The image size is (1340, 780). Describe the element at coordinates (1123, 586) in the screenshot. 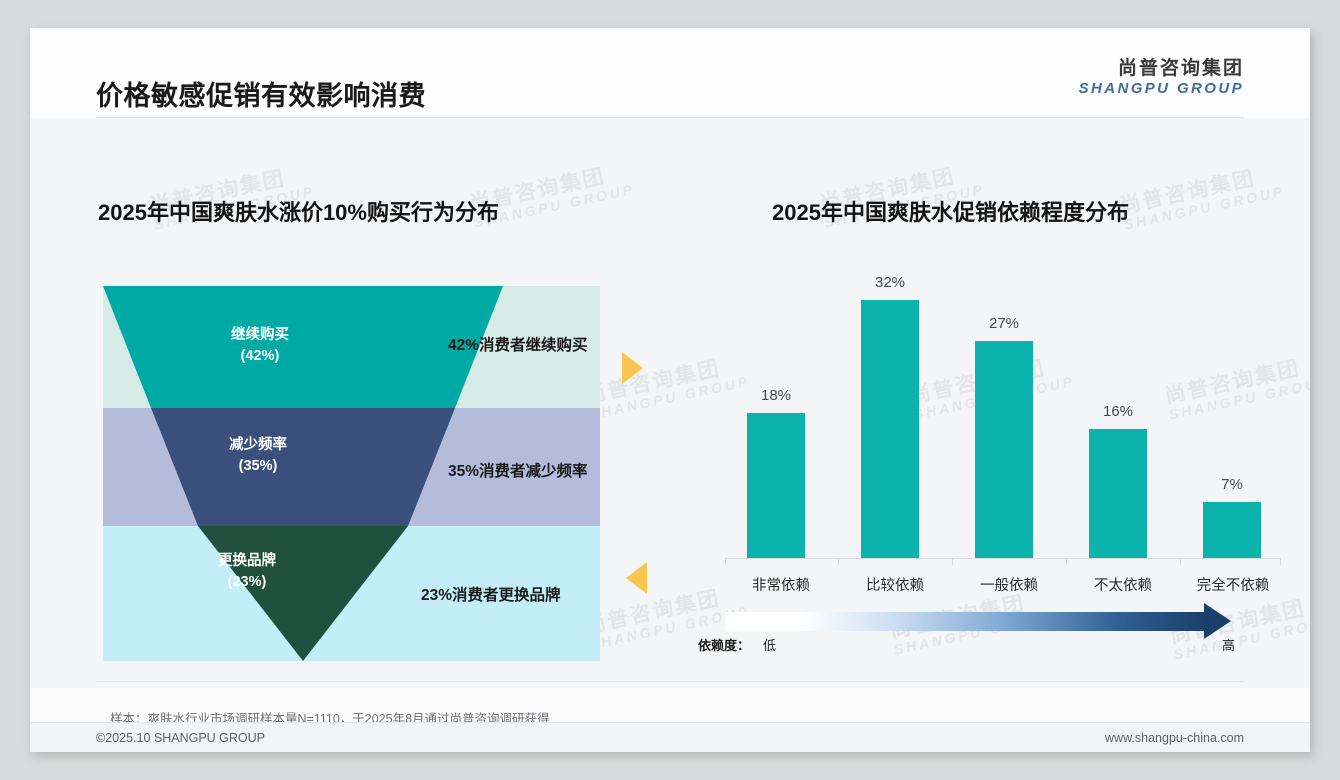

I see `x-axis-label-less-dependent: 不太依赖` at that location.